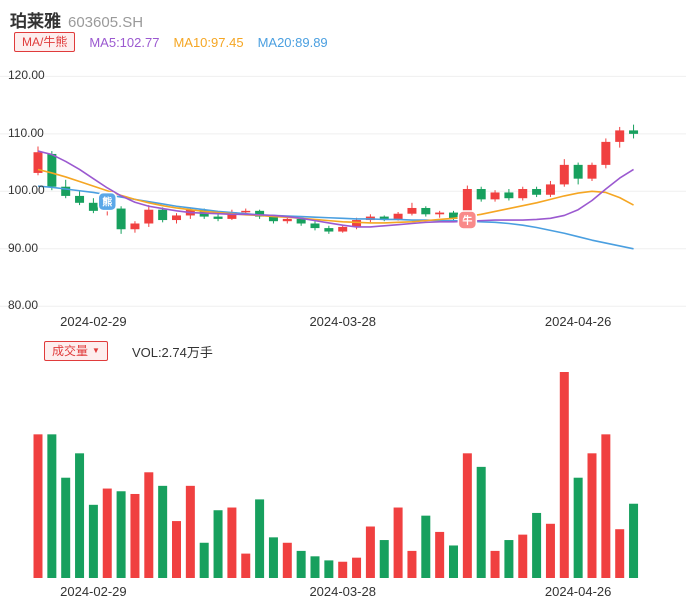  What do you see at coordinates (172, 352) in the screenshot?
I see `volume-value: VOL:2.74万手` at bounding box center [172, 352].